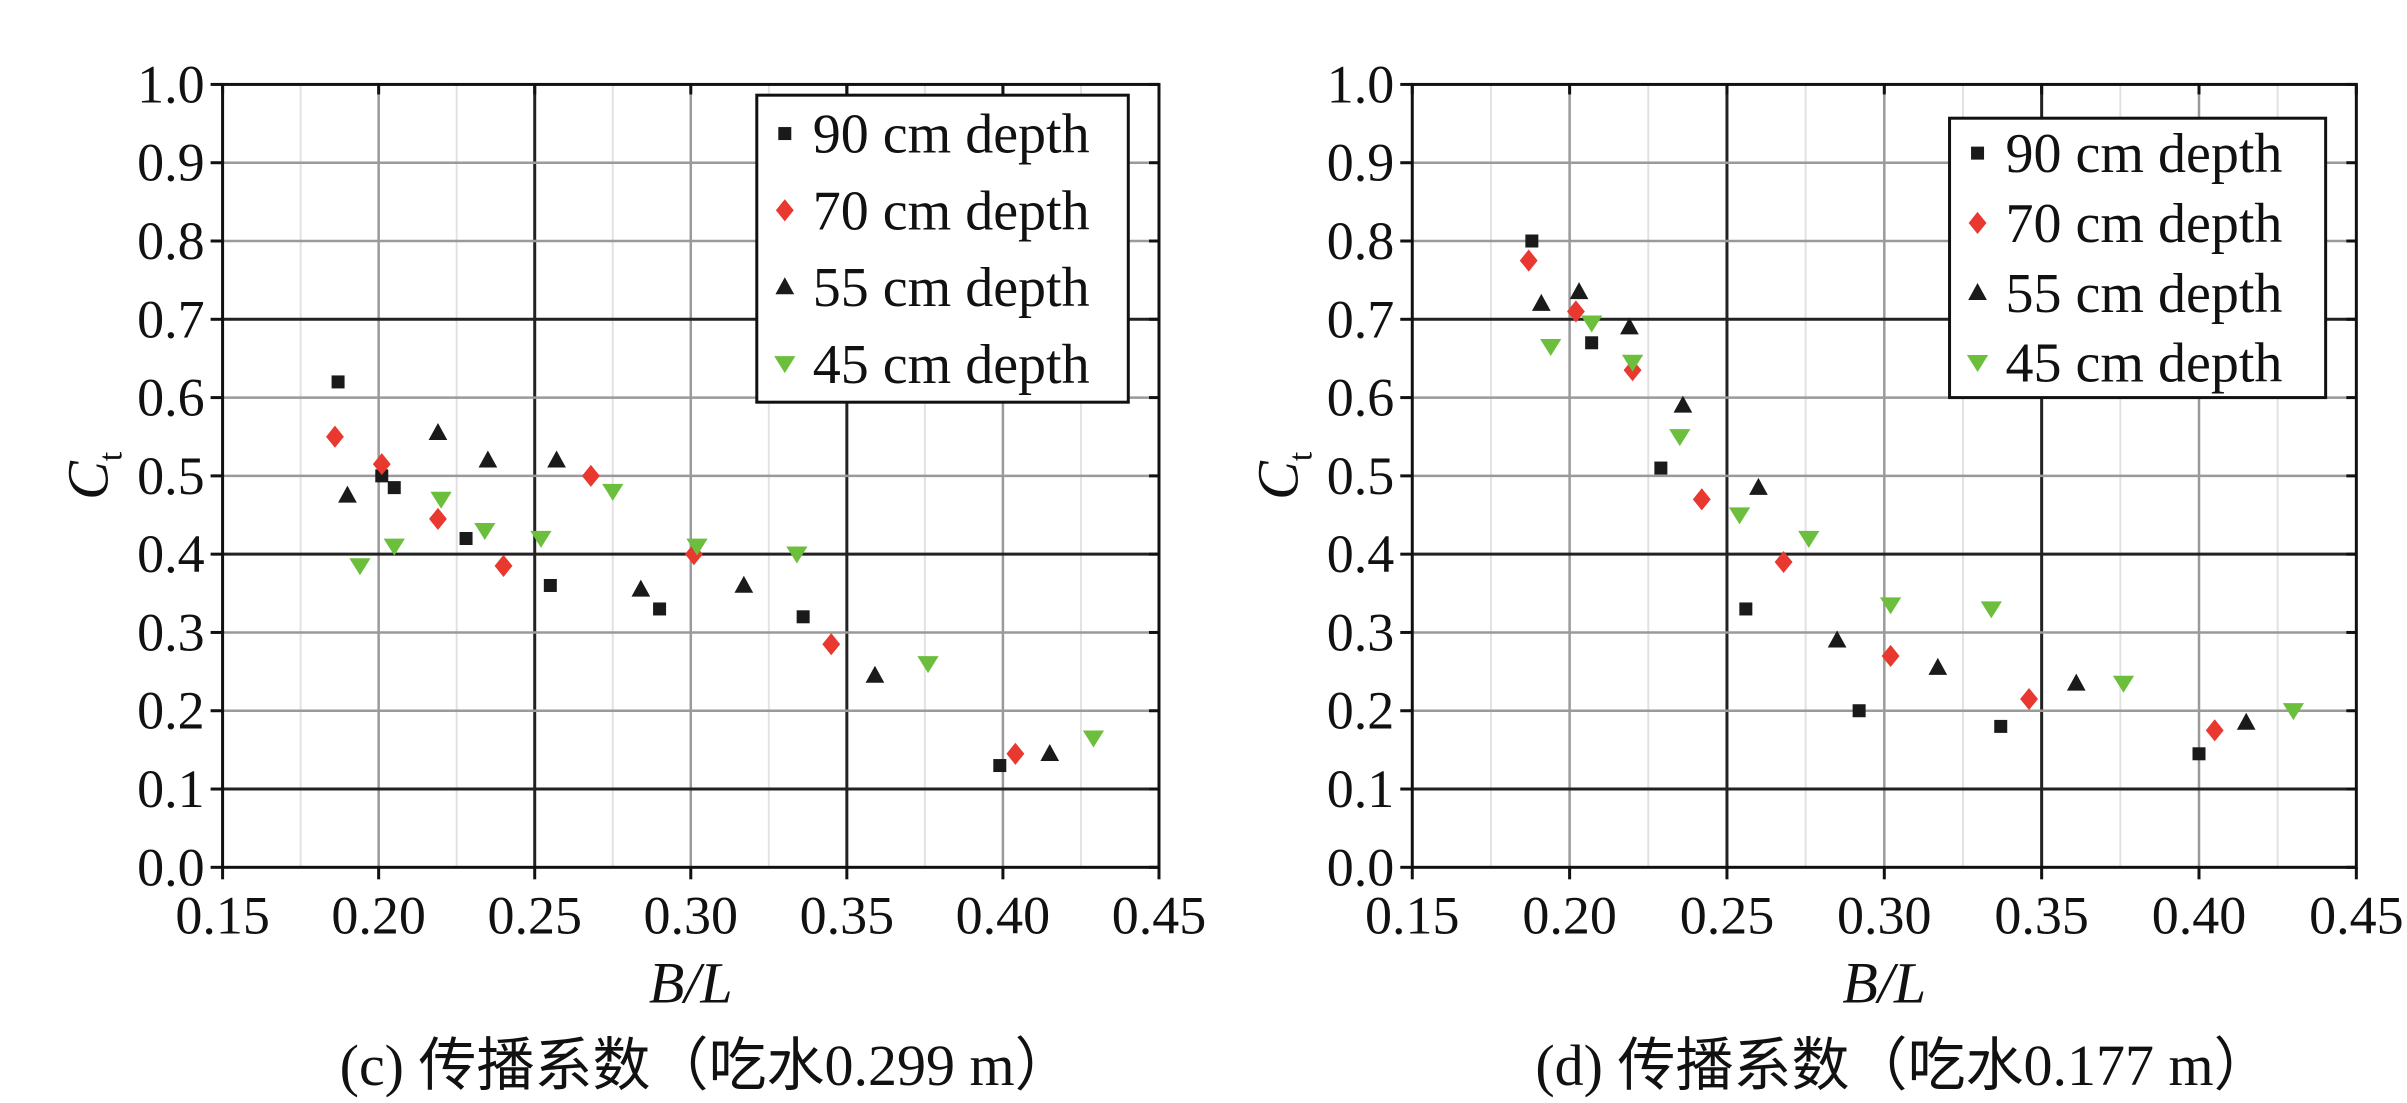  I want to click on legend-label: 90 cm depth, so click(951, 135).